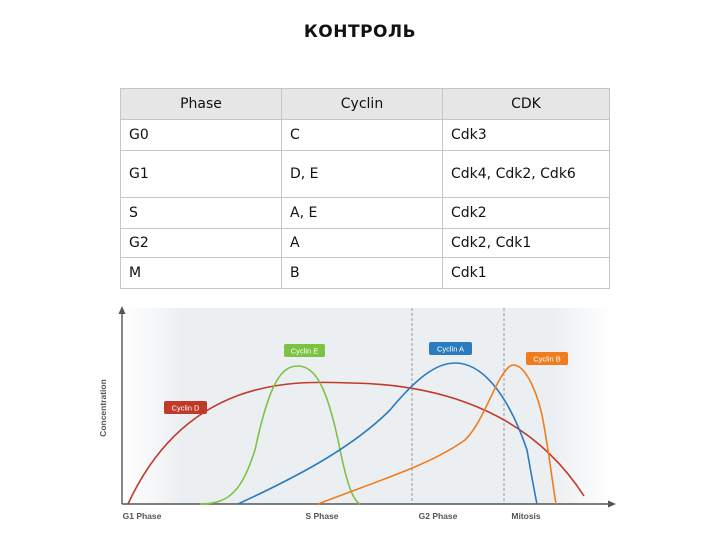 This screenshot has width=720, height=540. Describe the element at coordinates (201, 174) in the screenshot. I see `cell-phase: G1` at that location.